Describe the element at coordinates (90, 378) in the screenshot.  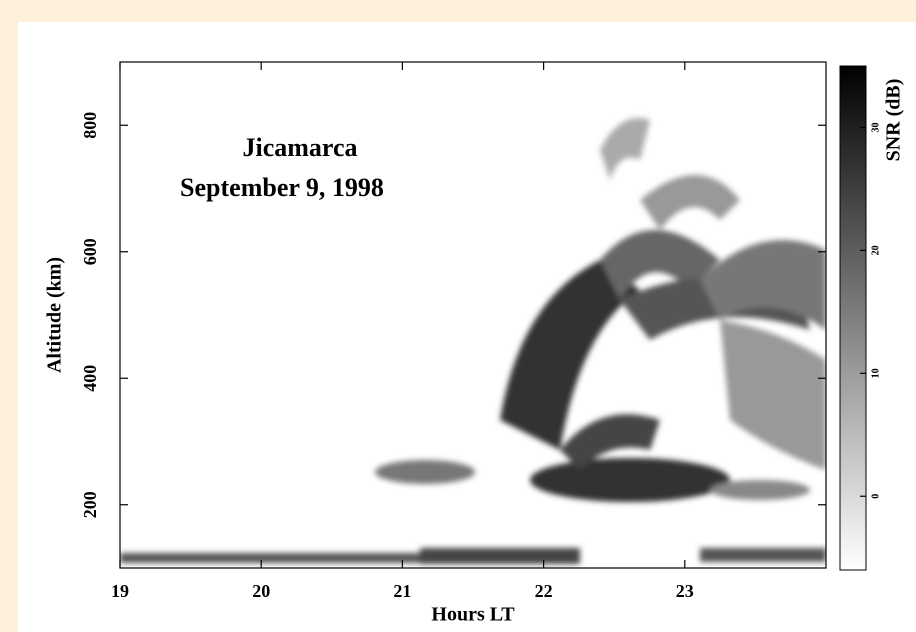
I see `y-tick-label: 400` at that location.